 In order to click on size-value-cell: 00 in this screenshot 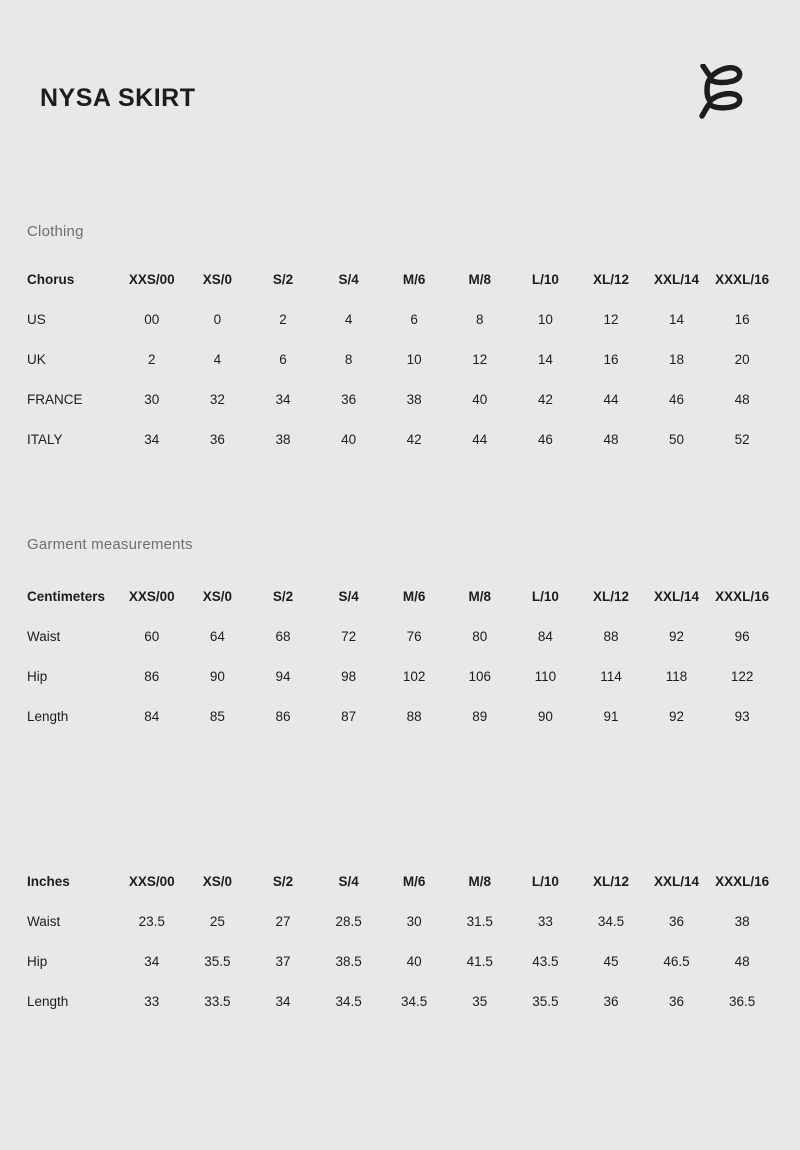, I will do `click(152, 319)`.